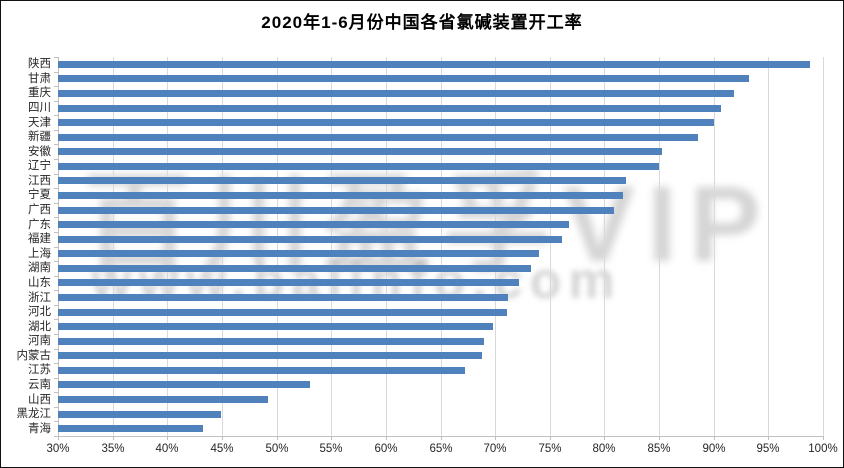 The height and width of the screenshot is (468, 844). What do you see at coordinates (277, 449) in the screenshot?
I see `x-axis-label: 50%` at bounding box center [277, 449].